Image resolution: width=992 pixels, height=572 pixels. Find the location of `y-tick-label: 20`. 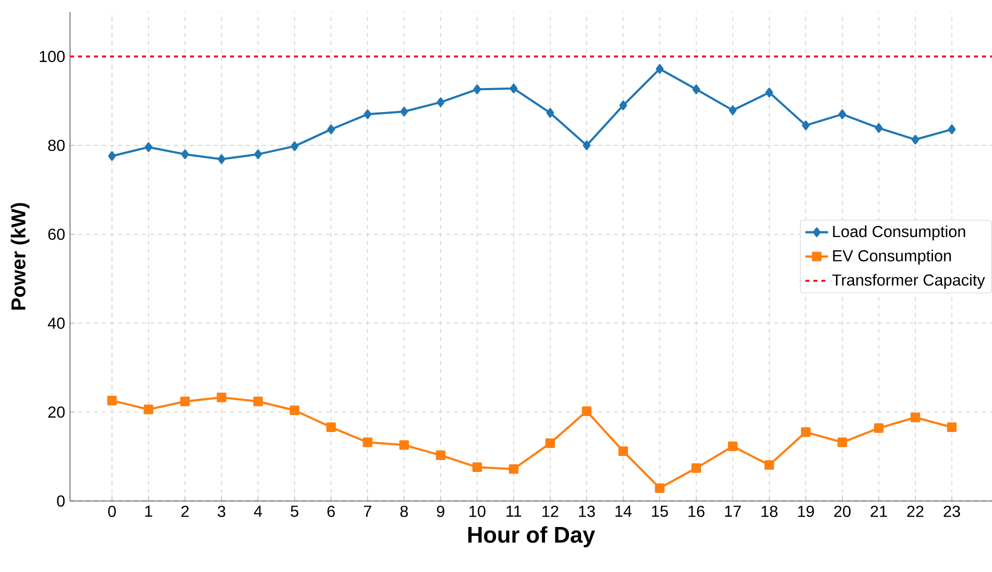

y-tick-label: 20 is located at coordinates (56, 412).